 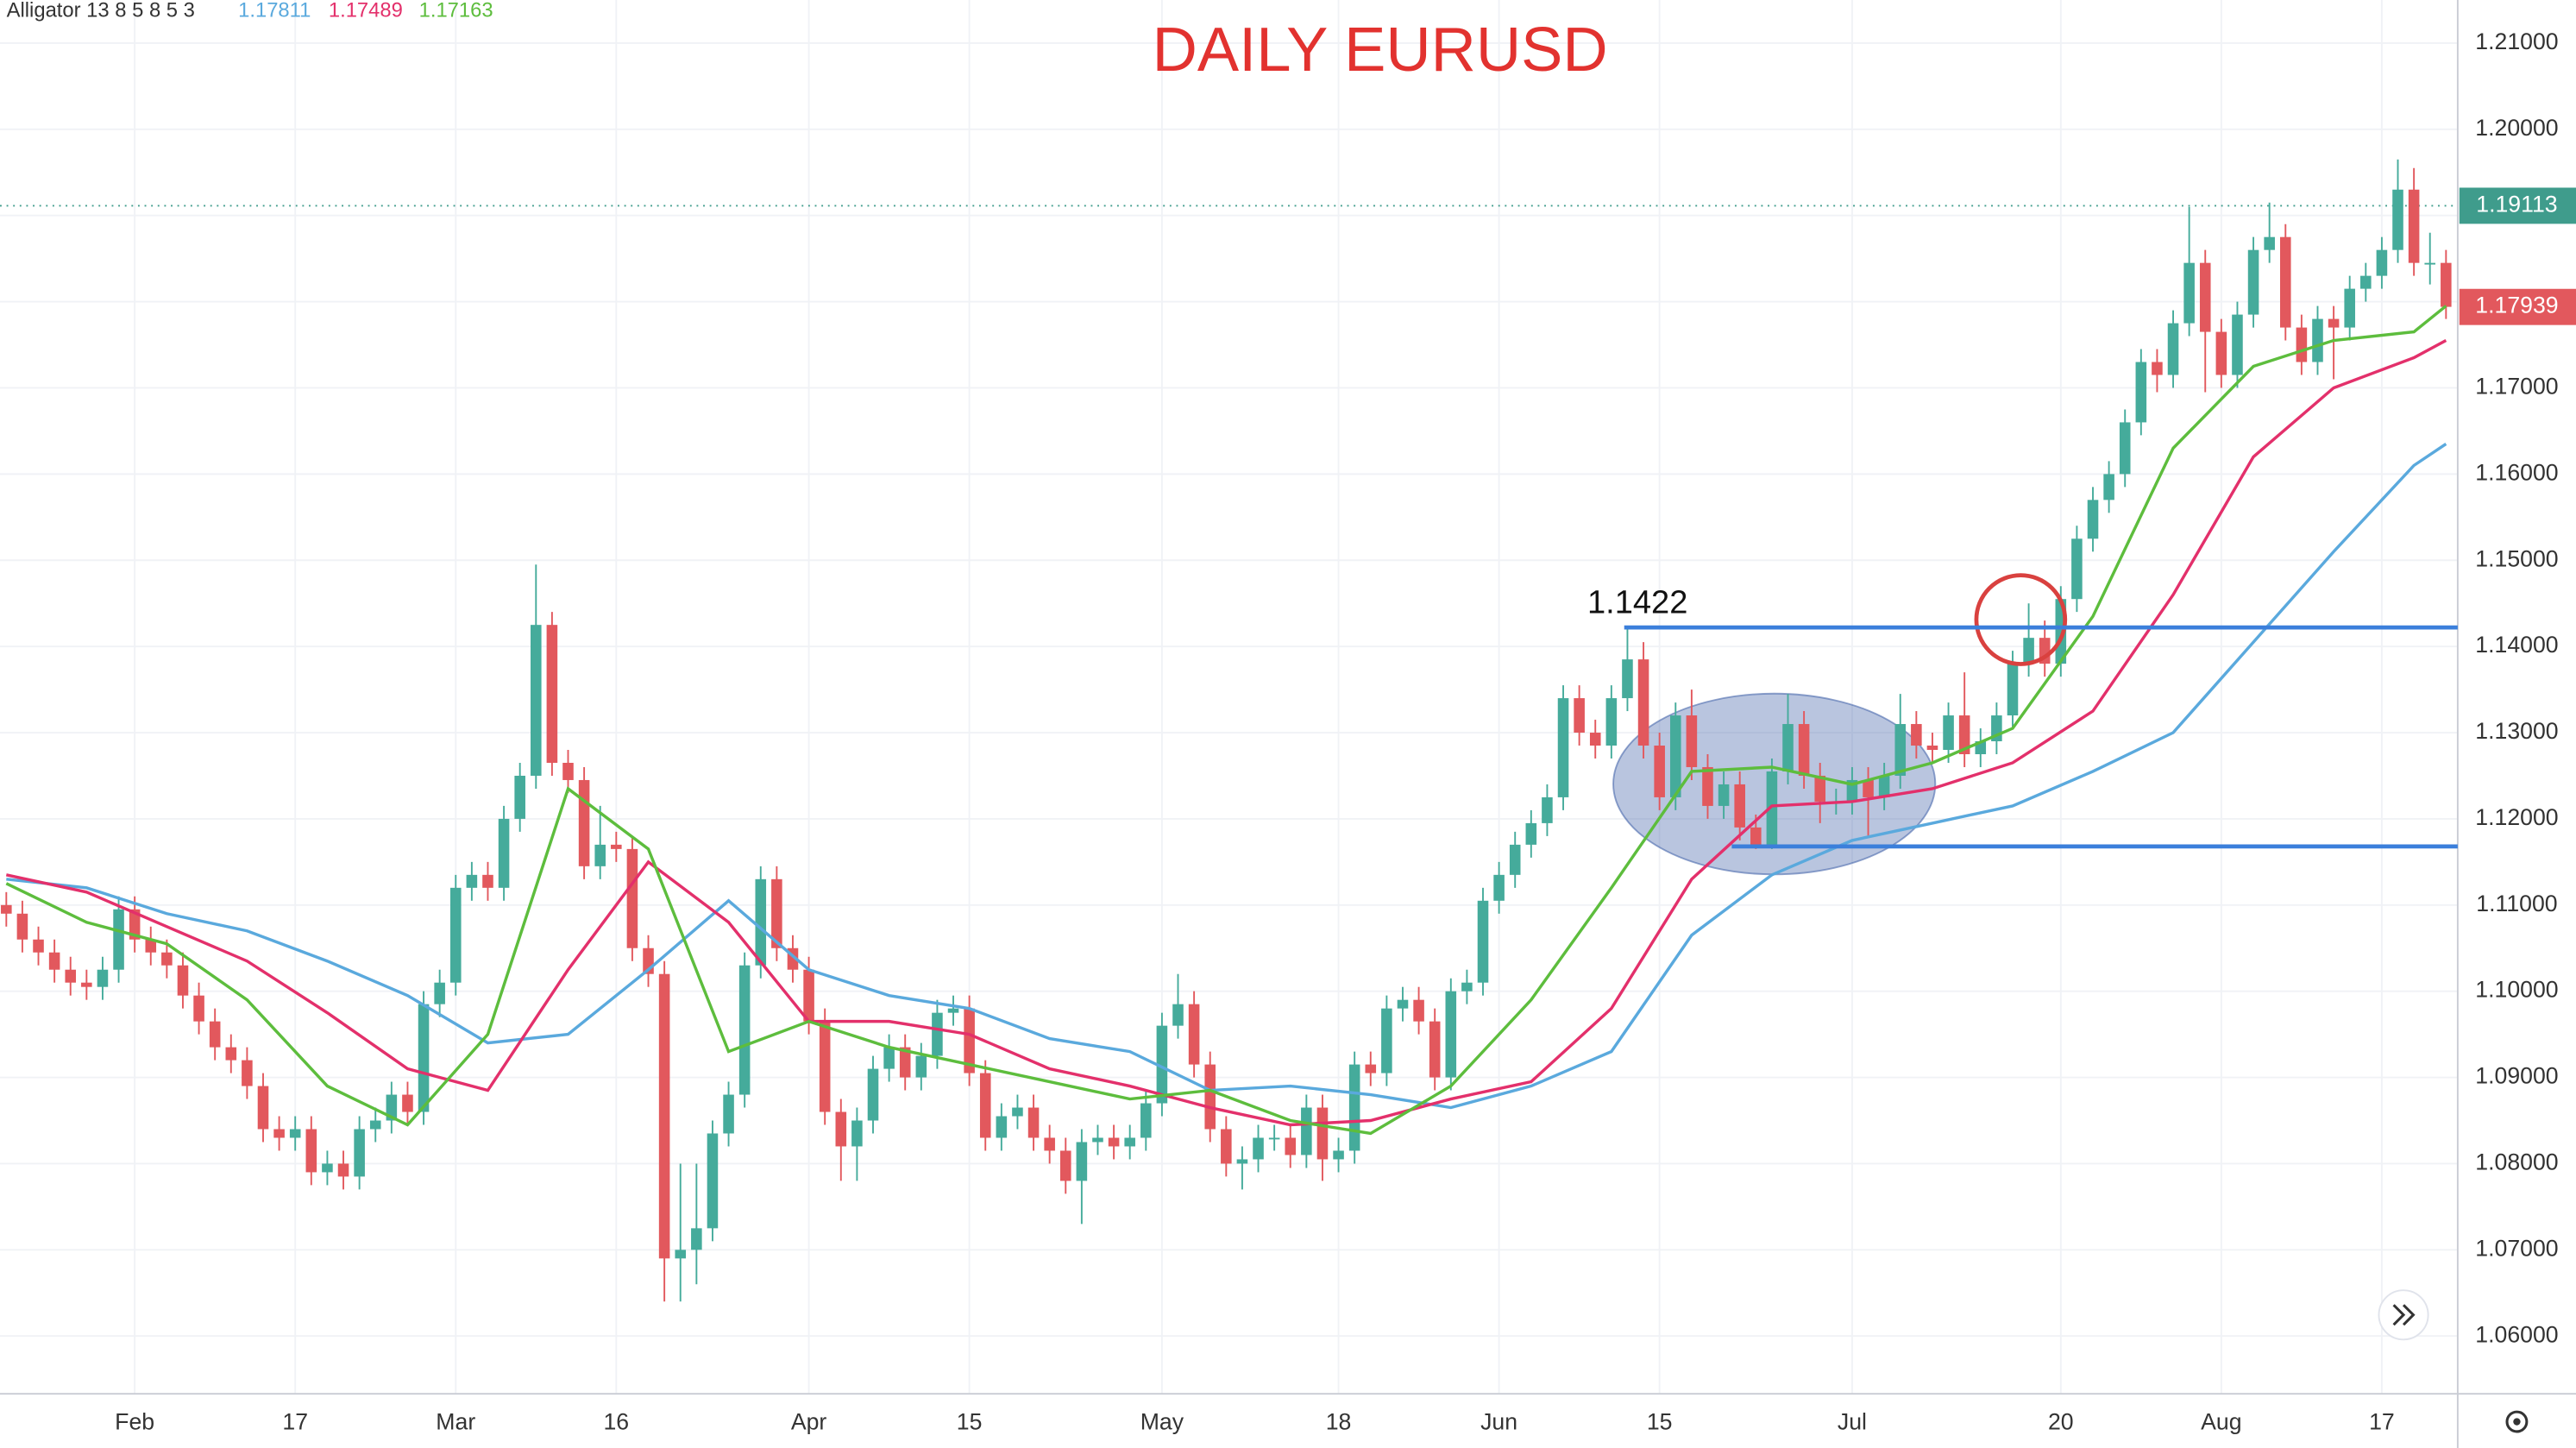 What do you see at coordinates (2516, 1334) in the screenshot?
I see `y-tick-label: 1.06000` at bounding box center [2516, 1334].